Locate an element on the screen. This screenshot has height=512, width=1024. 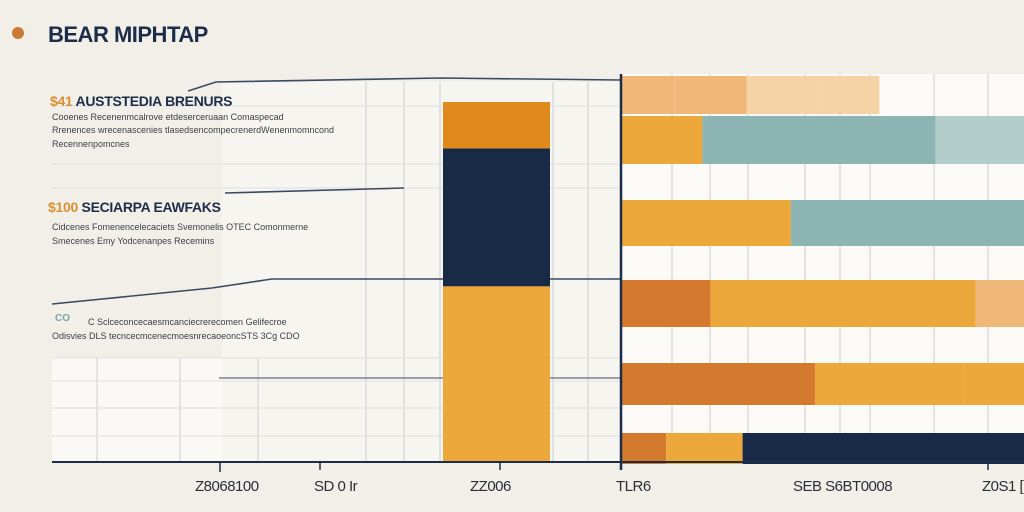
annotation-1-title: AUSTSTEDIA BRENURS is located at coordinates (154, 101).